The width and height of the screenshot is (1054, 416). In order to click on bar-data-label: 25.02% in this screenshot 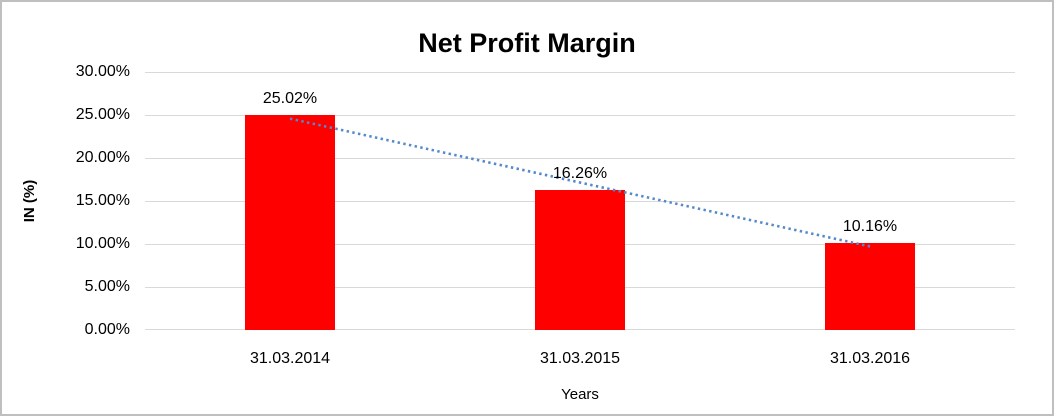, I will do `click(290, 98)`.